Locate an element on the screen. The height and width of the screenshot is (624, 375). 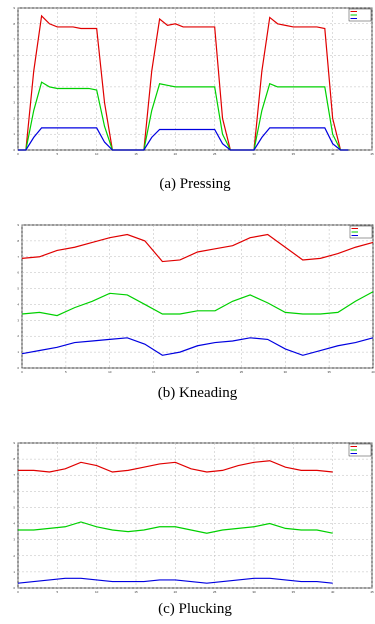
caption: (c) Plucking is located at coordinates (195, 609).